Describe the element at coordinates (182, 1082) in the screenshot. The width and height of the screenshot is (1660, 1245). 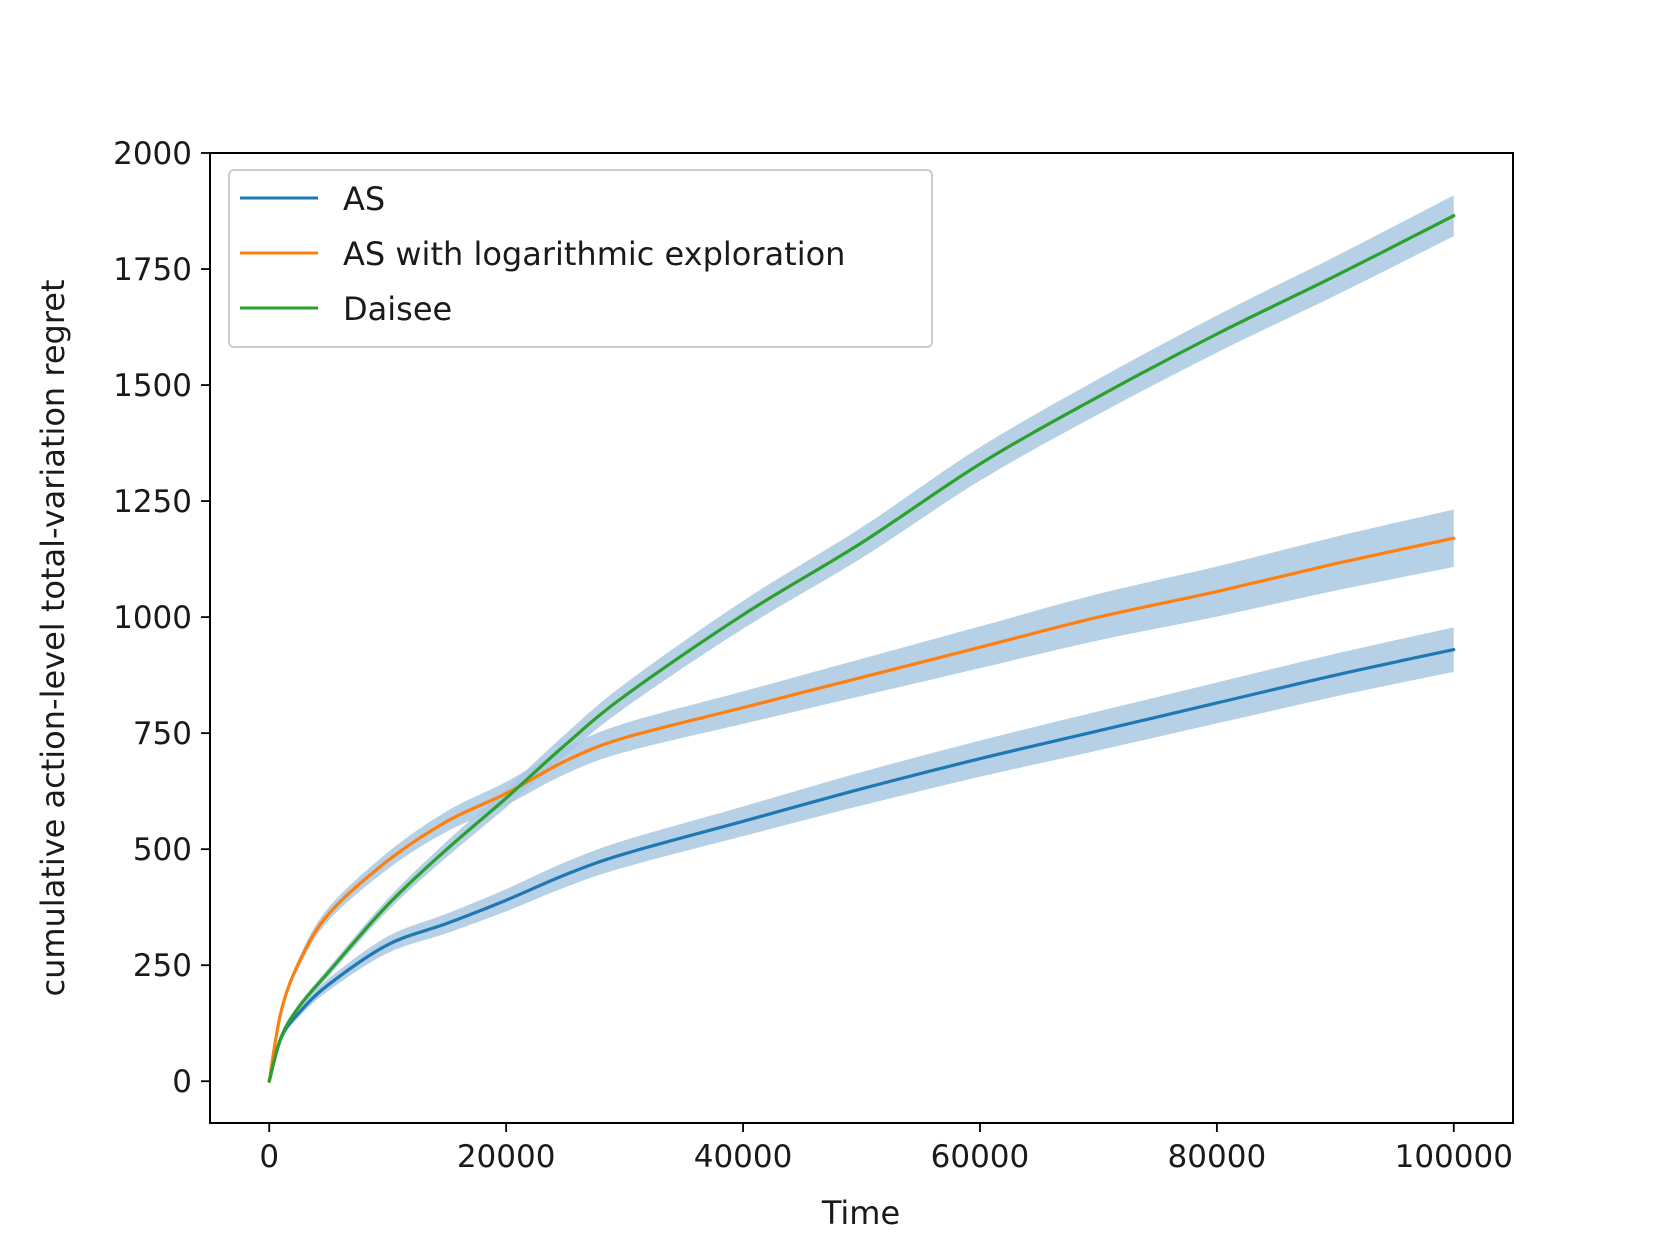
I see `y-tick-label: 0` at that location.